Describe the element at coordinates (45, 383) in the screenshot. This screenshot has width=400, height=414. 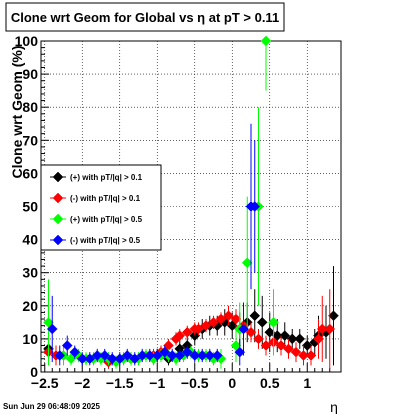
I see `x-tick-label: −2.5` at that location.